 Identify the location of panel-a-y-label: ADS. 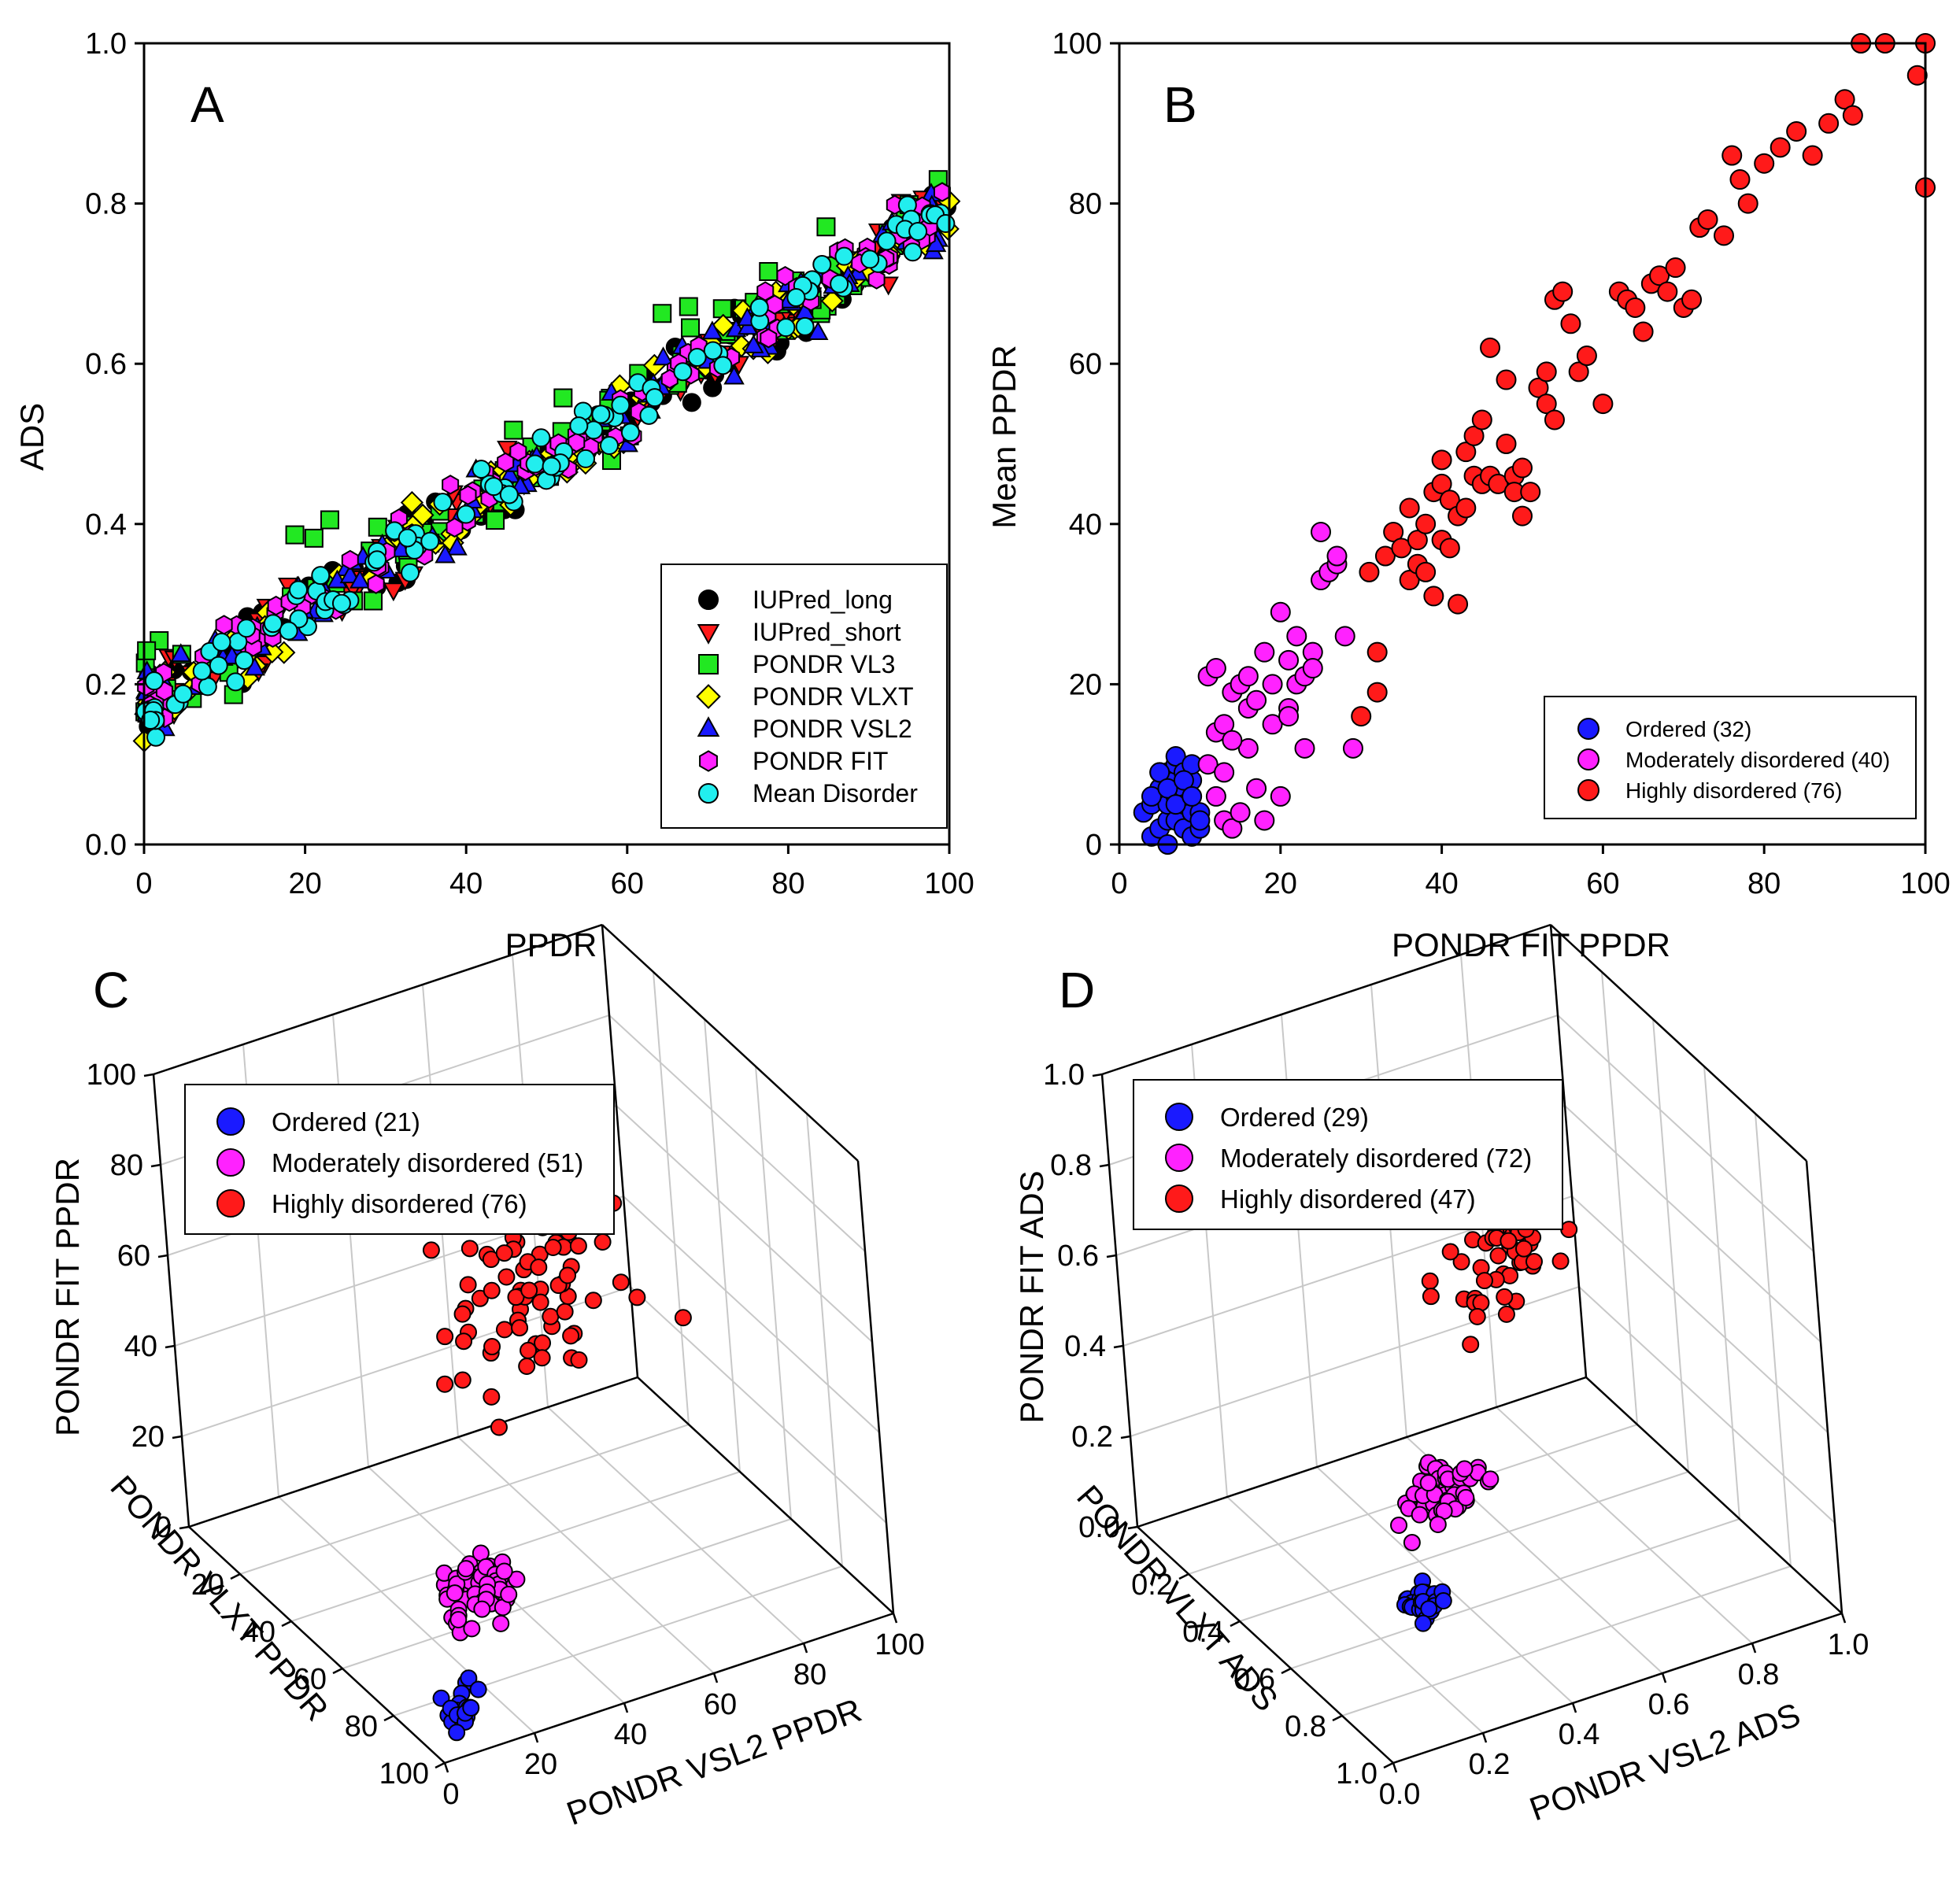
(32, 437).